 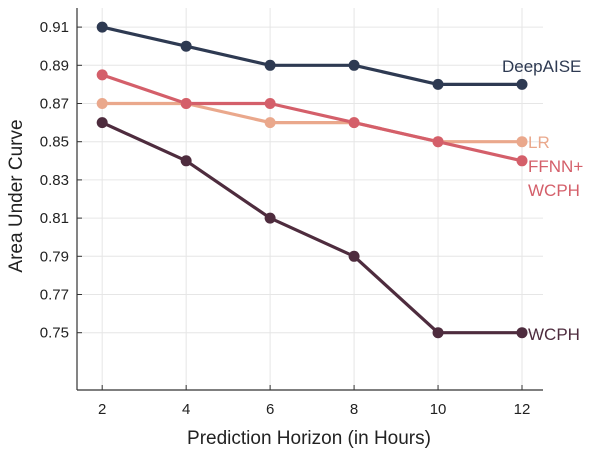 I want to click on y-tick-label: 0.77, so click(x=54, y=295).